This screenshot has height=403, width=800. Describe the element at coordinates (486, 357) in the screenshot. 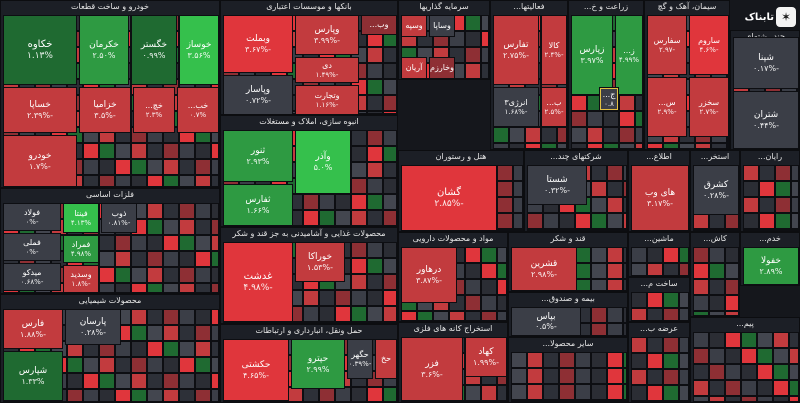

I see `stock-tile: کهاد -۱.۹۹%` at that location.